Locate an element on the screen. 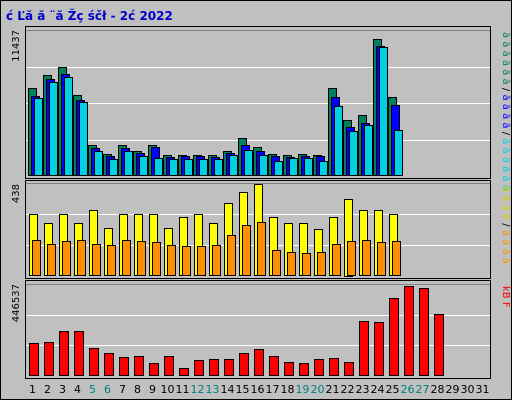  x-tick-label: 4 is located at coordinates (77, 389).